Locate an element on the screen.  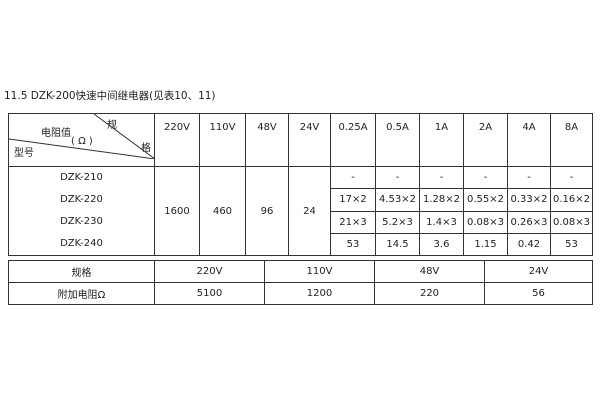
cell: 3.6 is located at coordinates (441, 244).